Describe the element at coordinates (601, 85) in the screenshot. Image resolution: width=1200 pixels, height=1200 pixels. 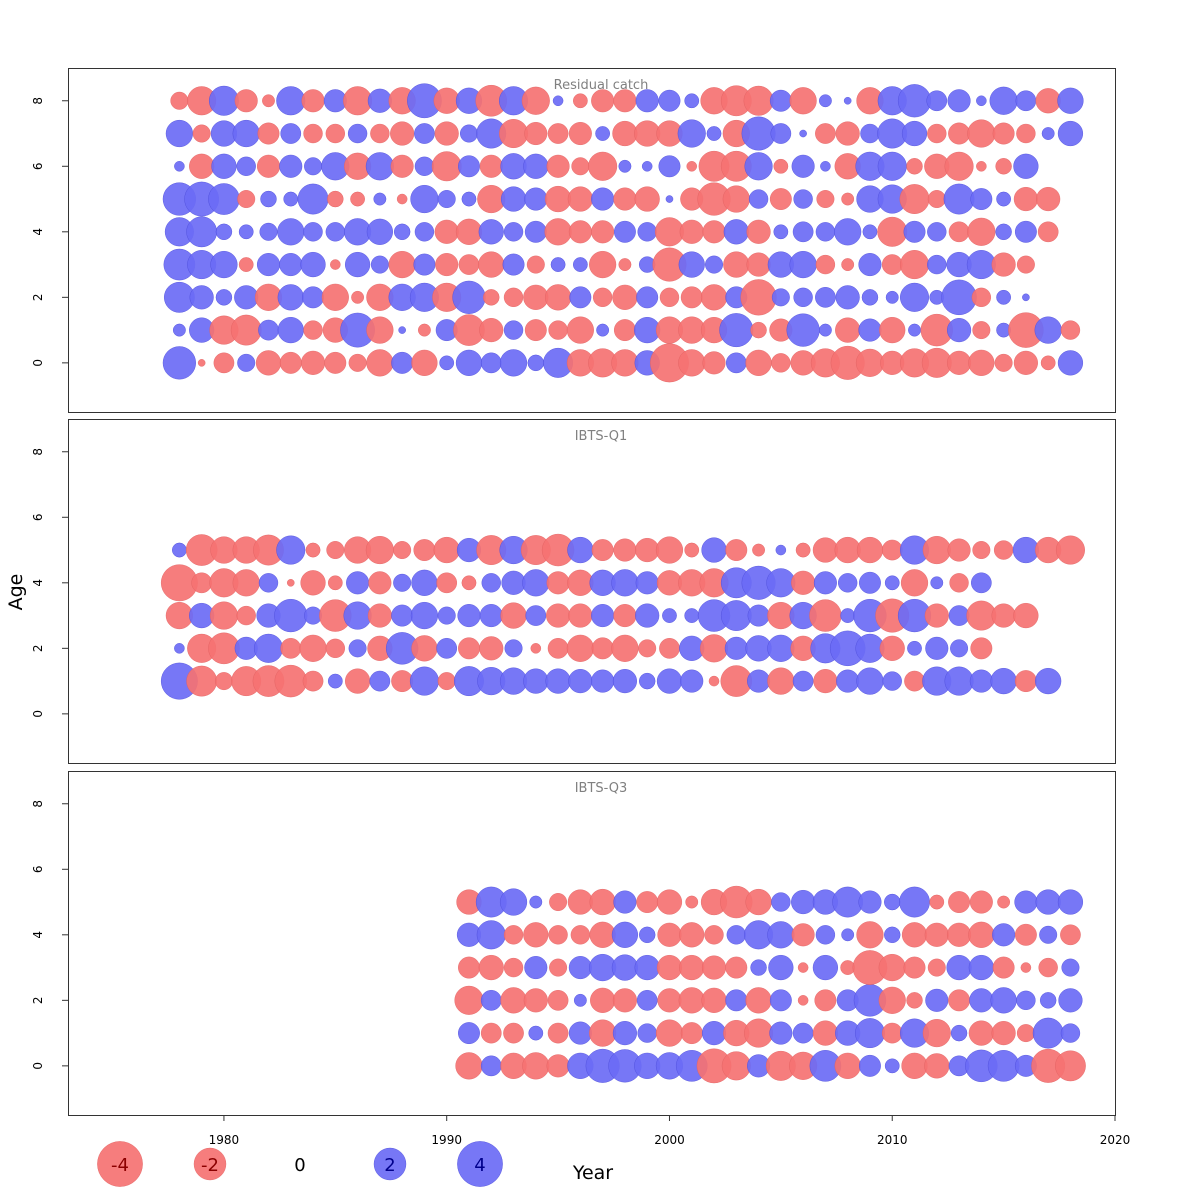
I see `panel-title: Residual catch` at that location.